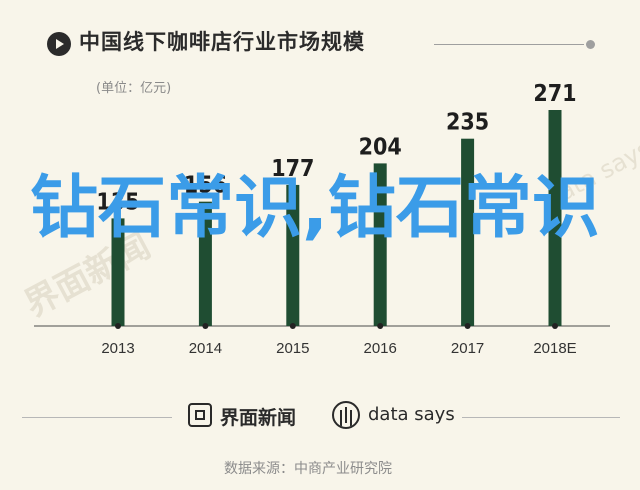  What do you see at coordinates (308, 469) in the screenshot?
I see `data-source: 数据来源：中商产业研究院` at bounding box center [308, 469].